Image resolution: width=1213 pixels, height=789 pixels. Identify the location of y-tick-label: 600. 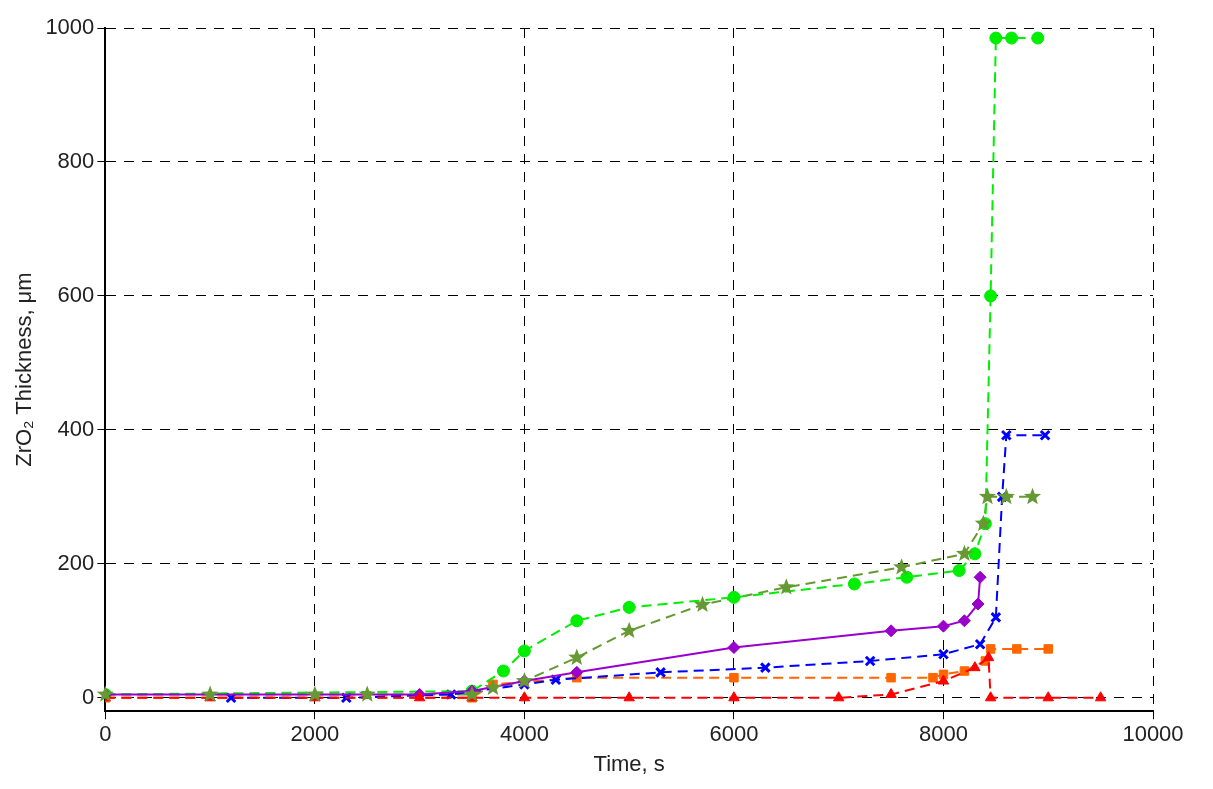
(76, 294).